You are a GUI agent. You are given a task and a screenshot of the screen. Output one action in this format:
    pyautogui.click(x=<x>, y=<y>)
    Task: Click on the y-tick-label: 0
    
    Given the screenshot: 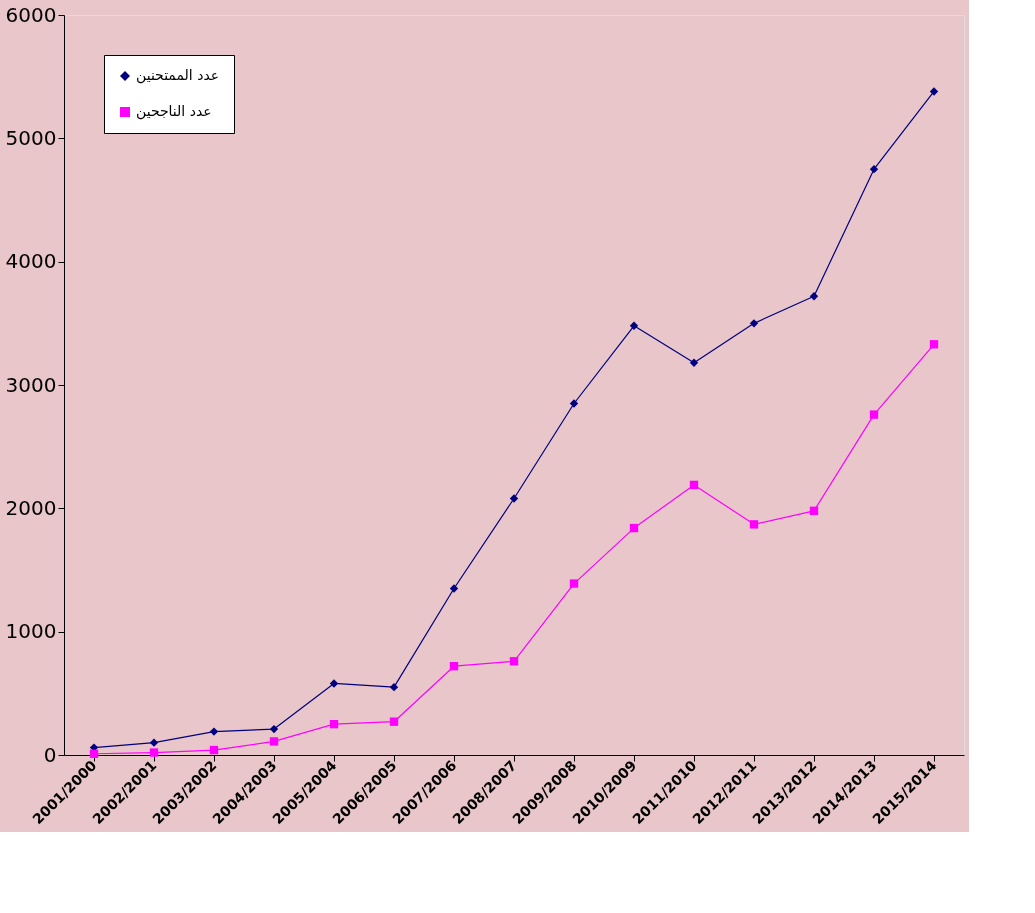 What is the action you would take?
    pyautogui.click(x=50, y=754)
    